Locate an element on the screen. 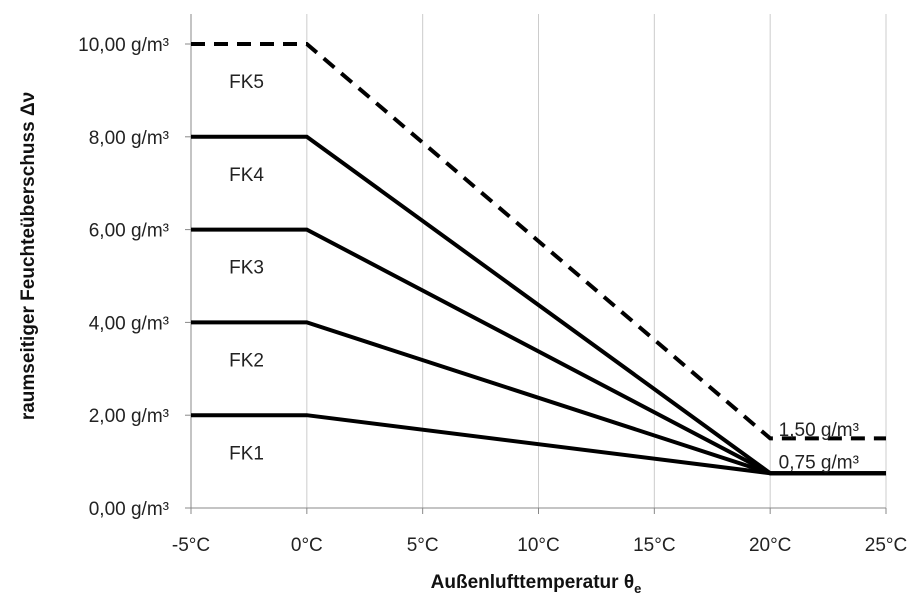 This screenshot has width=914, height=601. region-label: FK1 is located at coordinates (246, 453).